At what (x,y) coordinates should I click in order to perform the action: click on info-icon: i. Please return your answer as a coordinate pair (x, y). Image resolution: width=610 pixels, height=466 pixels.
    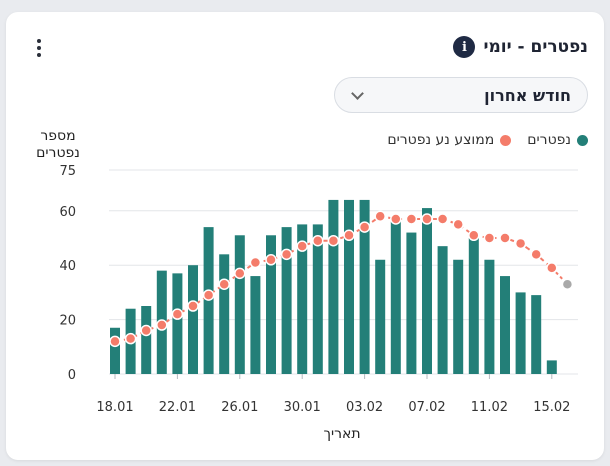
    Looking at the image, I should click on (464, 47).